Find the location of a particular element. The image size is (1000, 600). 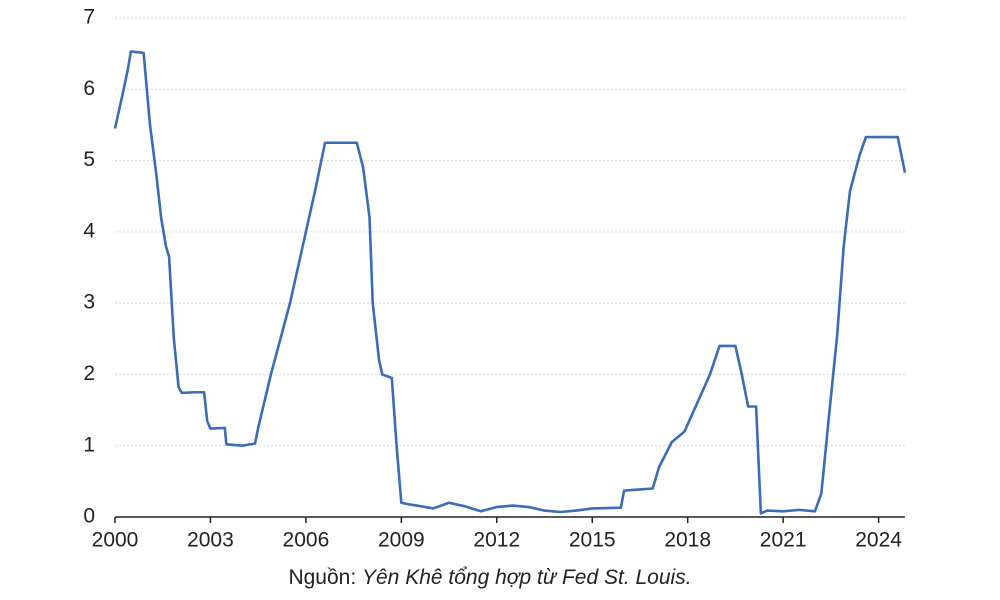

y-tick-label: 6 is located at coordinates (89, 88).